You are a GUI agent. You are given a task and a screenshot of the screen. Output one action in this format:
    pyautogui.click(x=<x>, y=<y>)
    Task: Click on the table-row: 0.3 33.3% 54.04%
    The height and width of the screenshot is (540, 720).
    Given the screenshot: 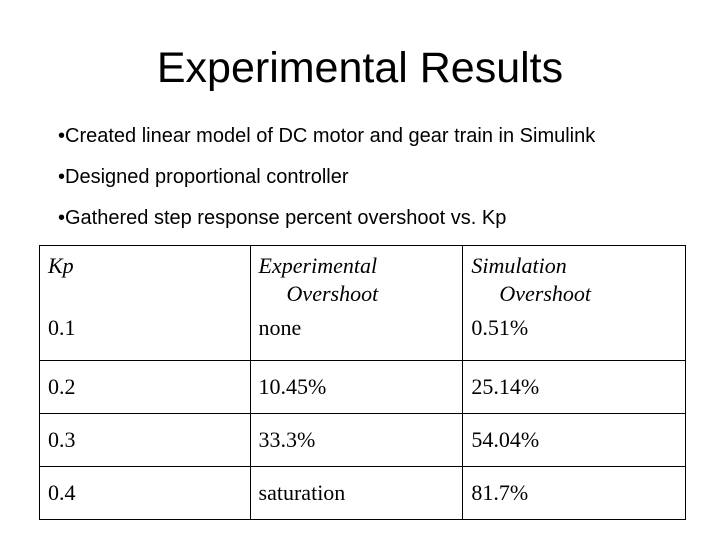 What is the action you would take?
    pyautogui.click(x=362, y=440)
    